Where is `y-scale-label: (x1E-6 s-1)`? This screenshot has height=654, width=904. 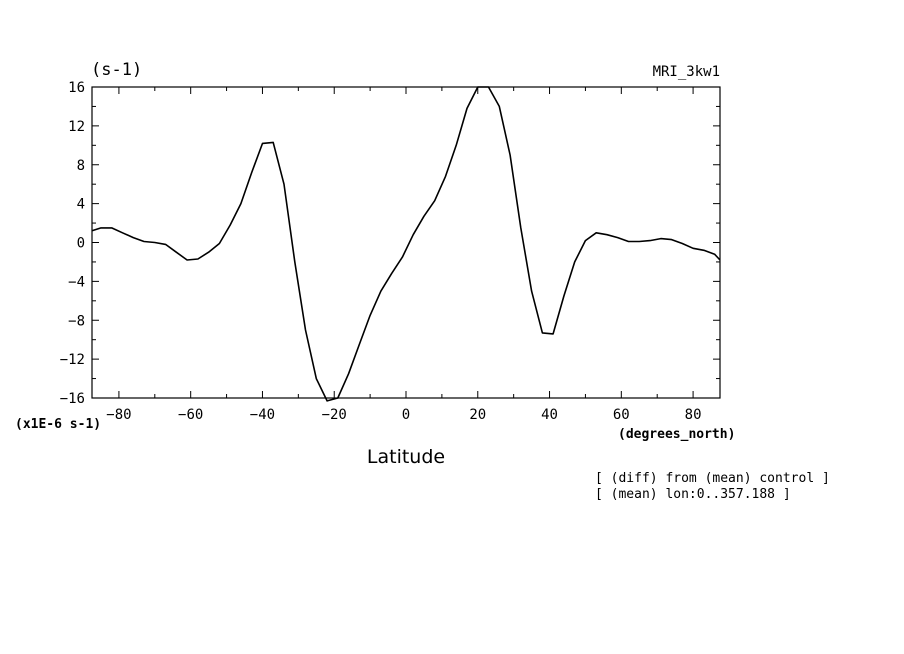
y-scale-label: (x1E-6 s-1) is located at coordinates (58, 424).